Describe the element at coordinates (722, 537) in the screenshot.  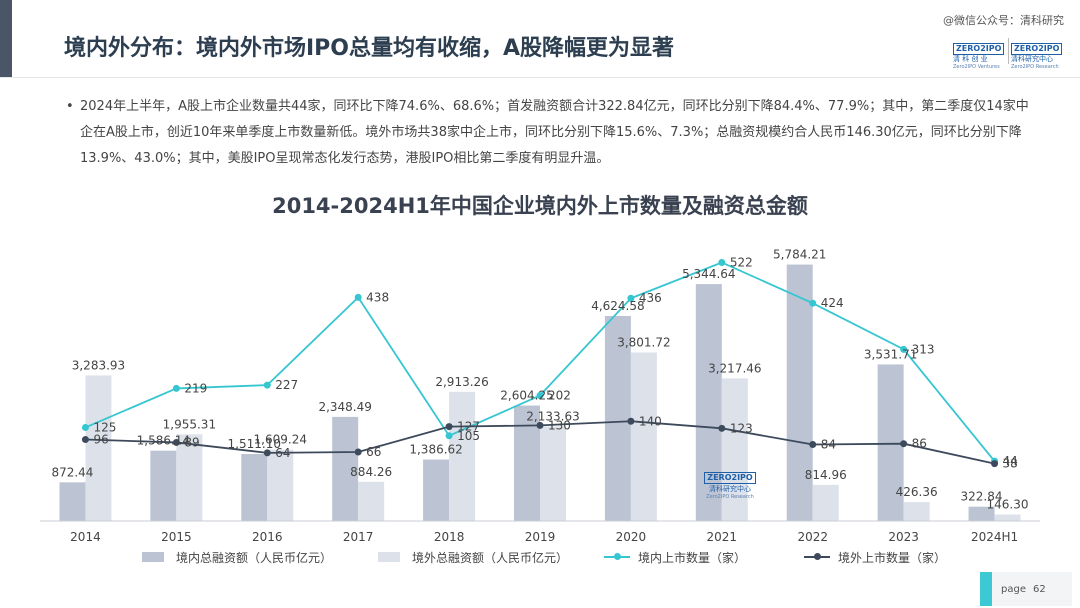
I see `x-tick-label: 2021` at that location.